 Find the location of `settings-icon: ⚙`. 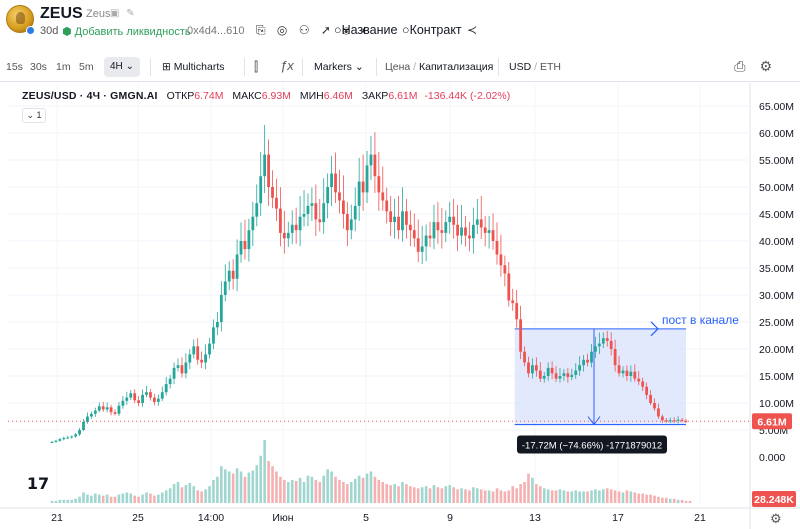

settings-icon: ⚙ is located at coordinates (776, 518).